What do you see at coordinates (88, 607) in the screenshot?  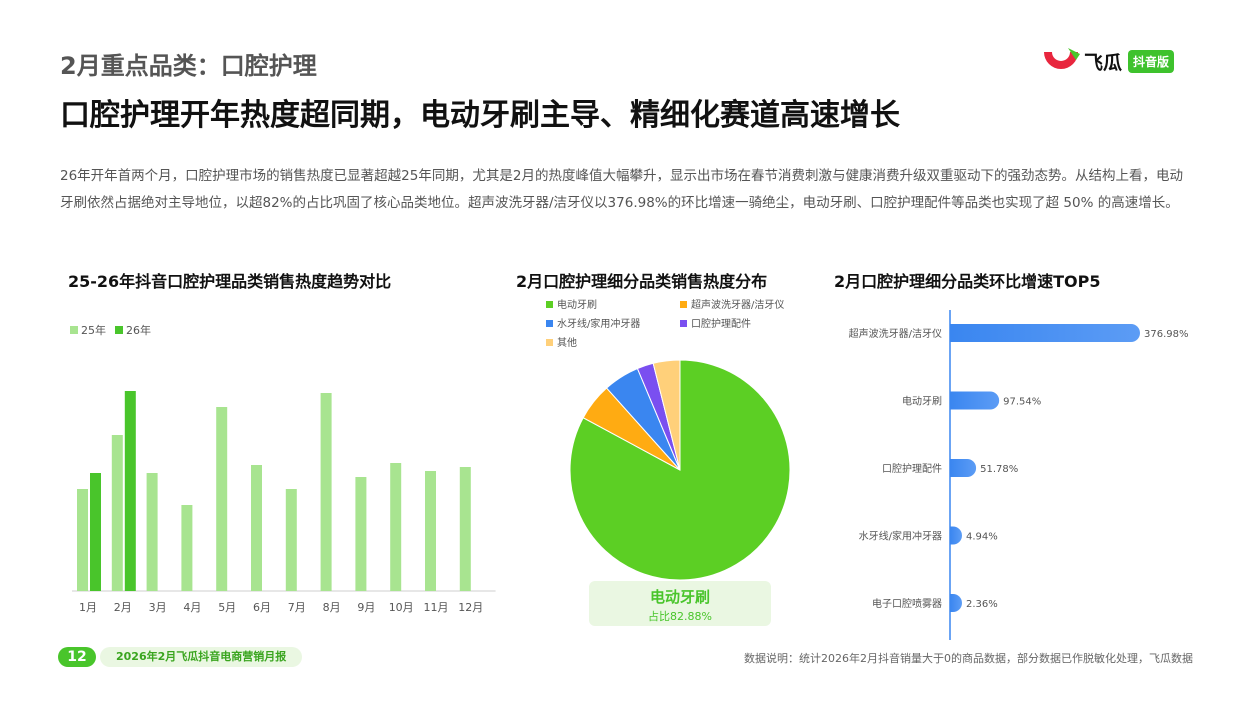 I see `x-tick-label: 1月` at bounding box center [88, 607].